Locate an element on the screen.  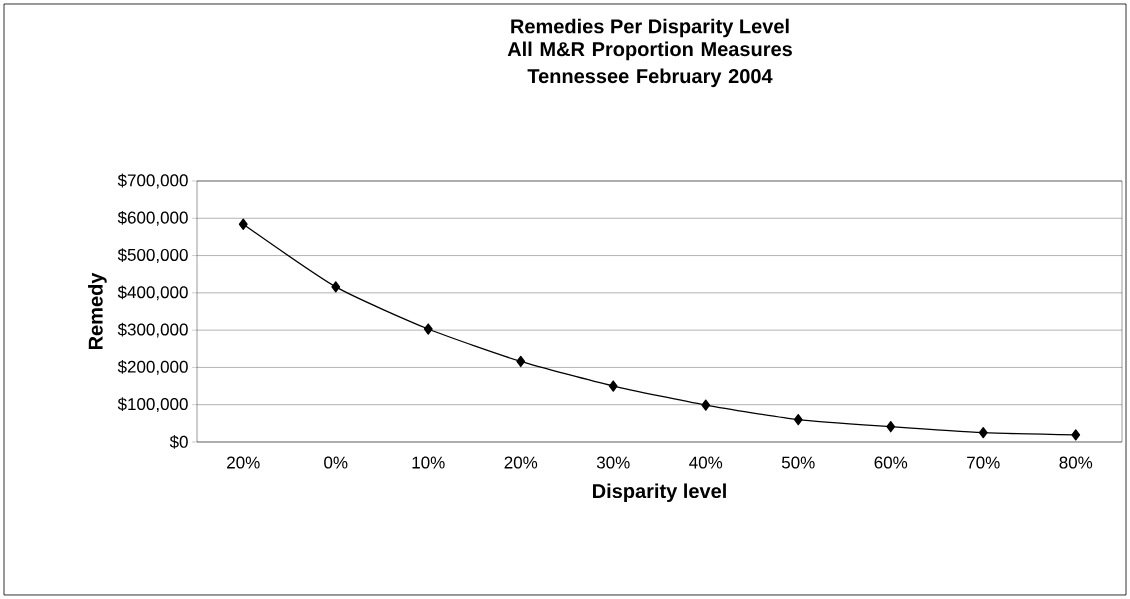
y-tick-label: $500,000 is located at coordinates (152, 255).